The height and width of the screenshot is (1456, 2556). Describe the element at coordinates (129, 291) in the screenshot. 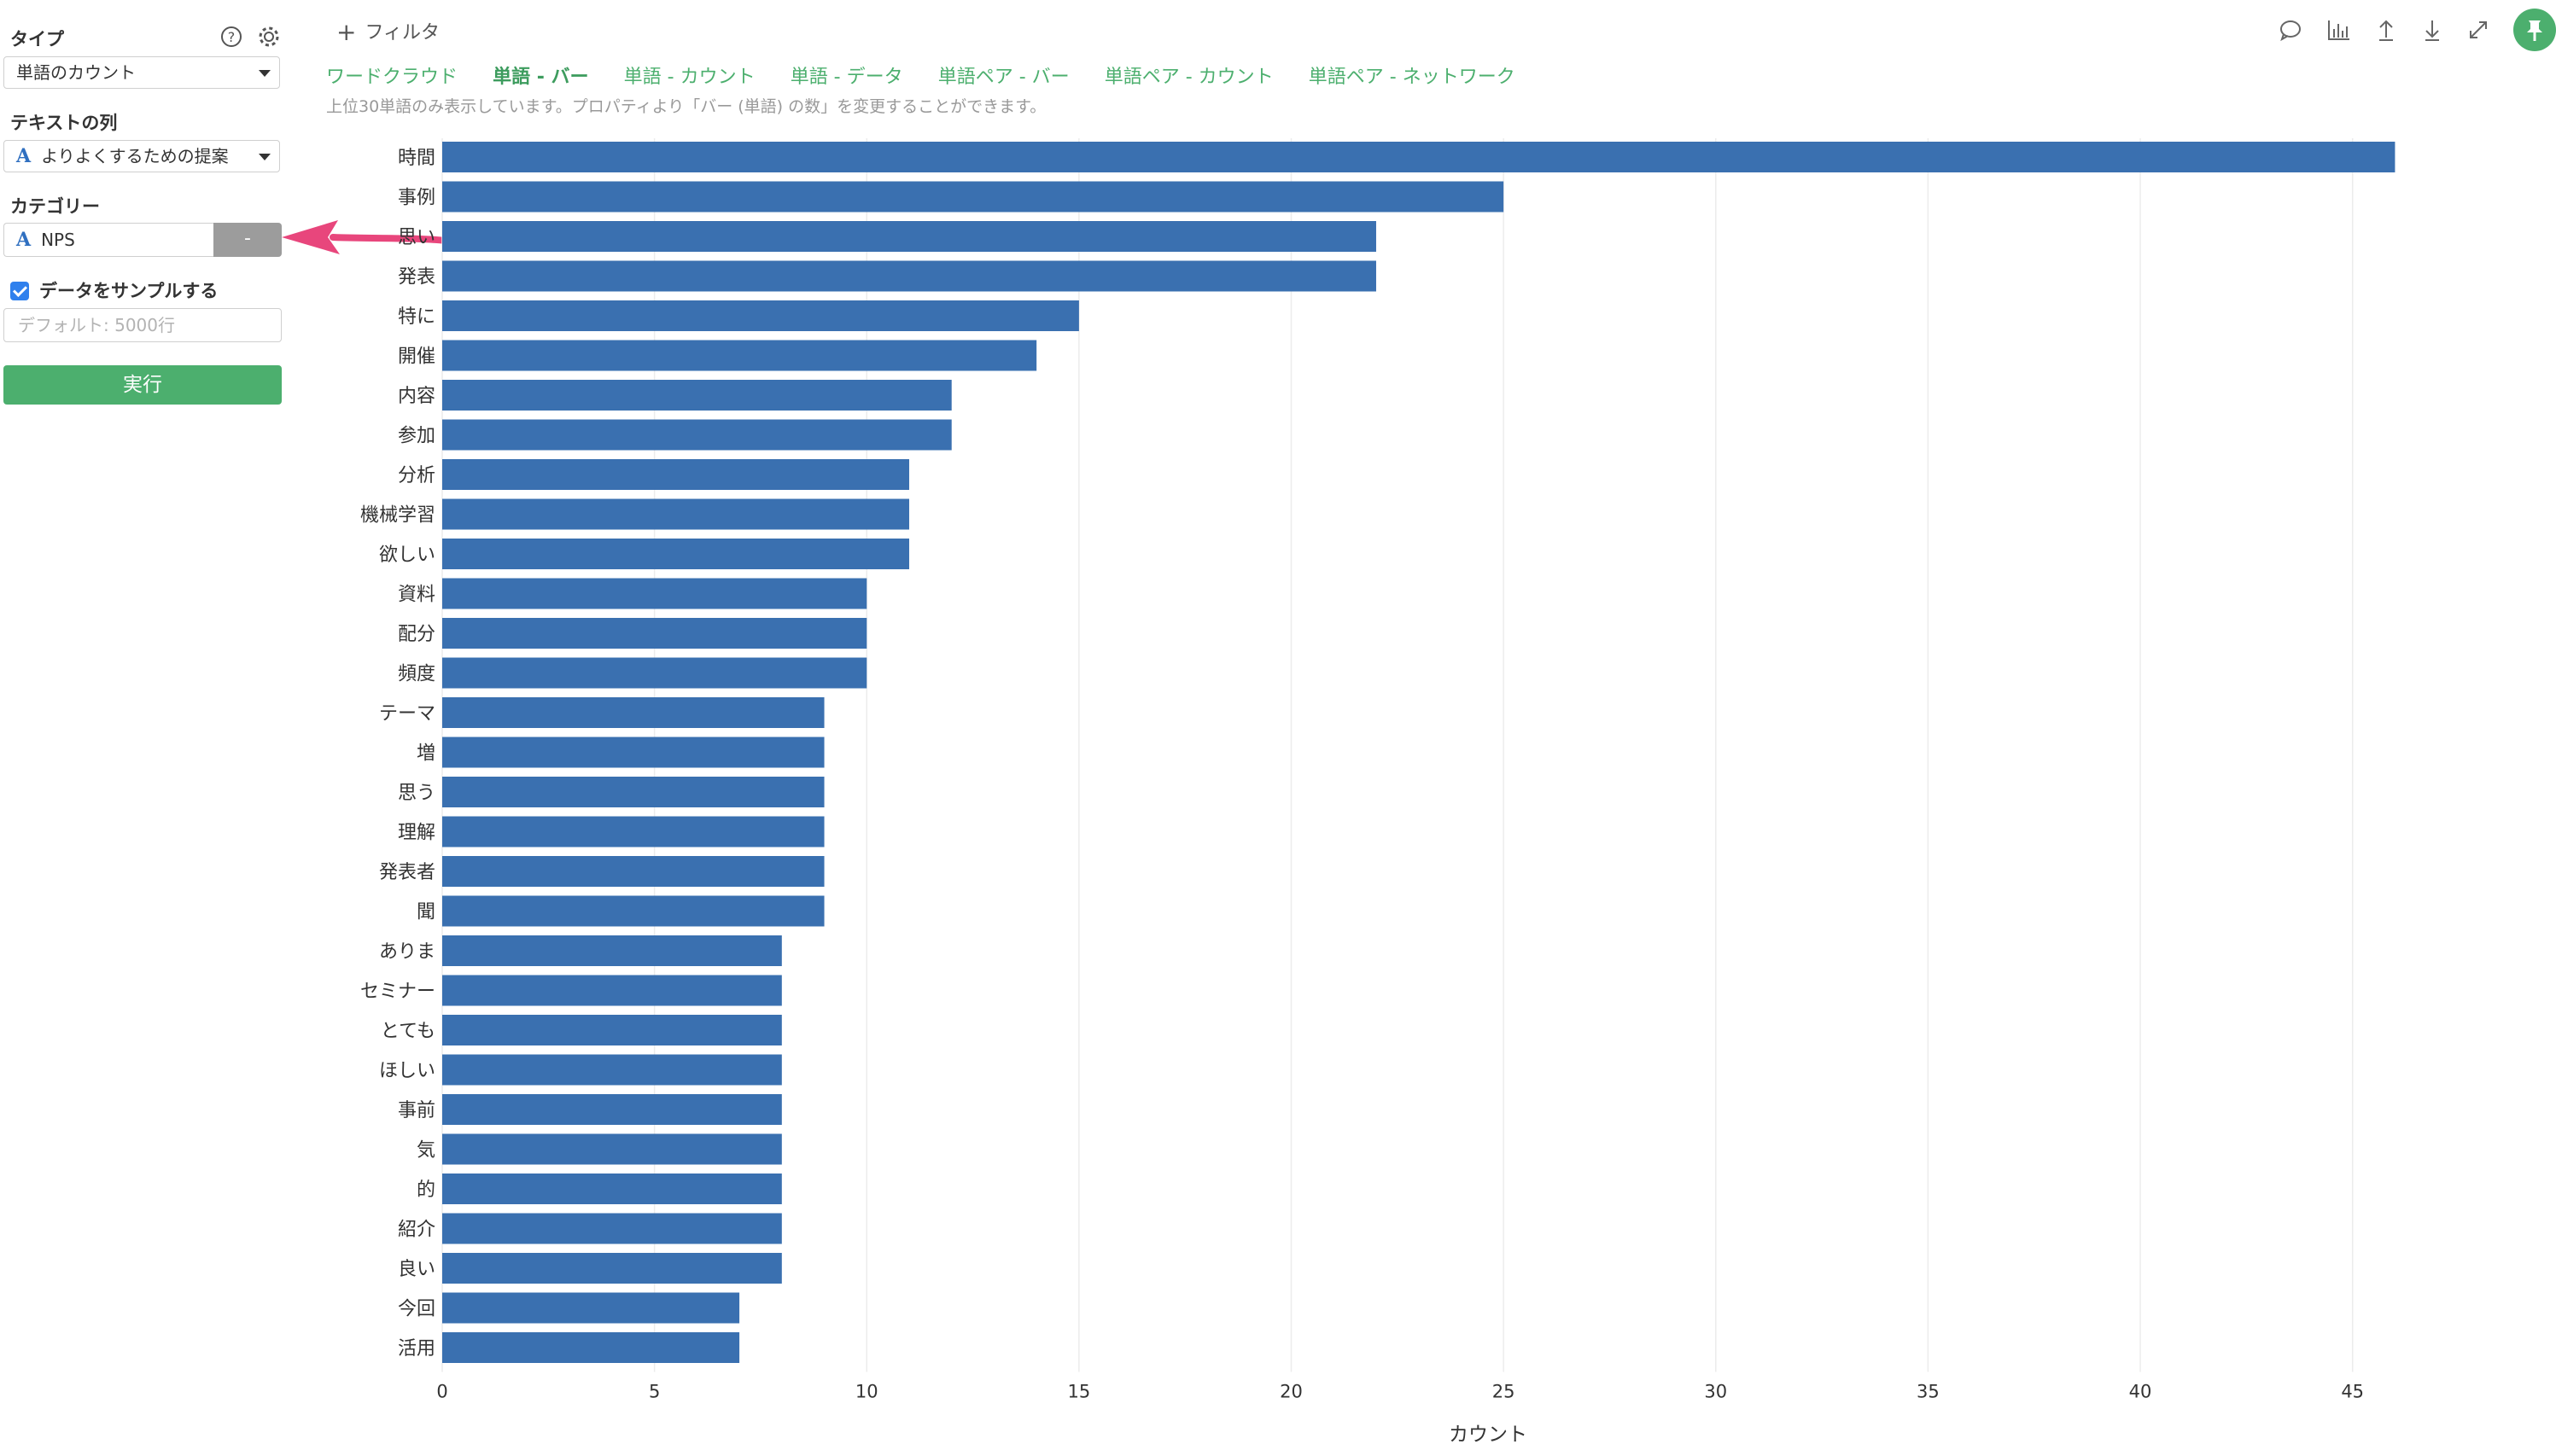

I see `sample-checkbox-label: データをサンプルする` at that location.